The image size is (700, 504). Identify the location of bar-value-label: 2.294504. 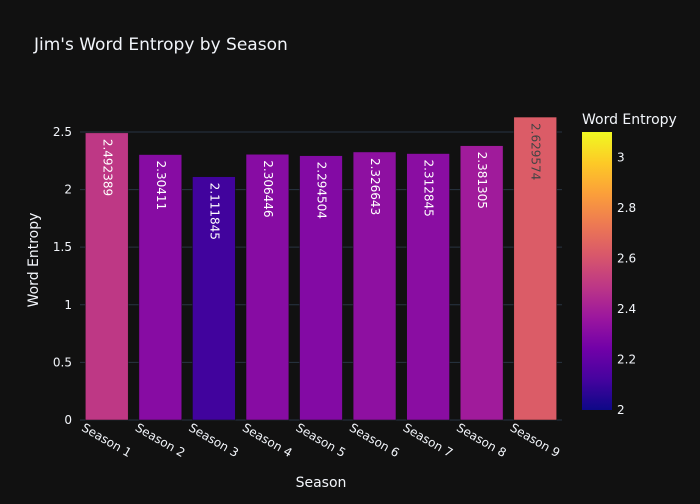
(322, 190).